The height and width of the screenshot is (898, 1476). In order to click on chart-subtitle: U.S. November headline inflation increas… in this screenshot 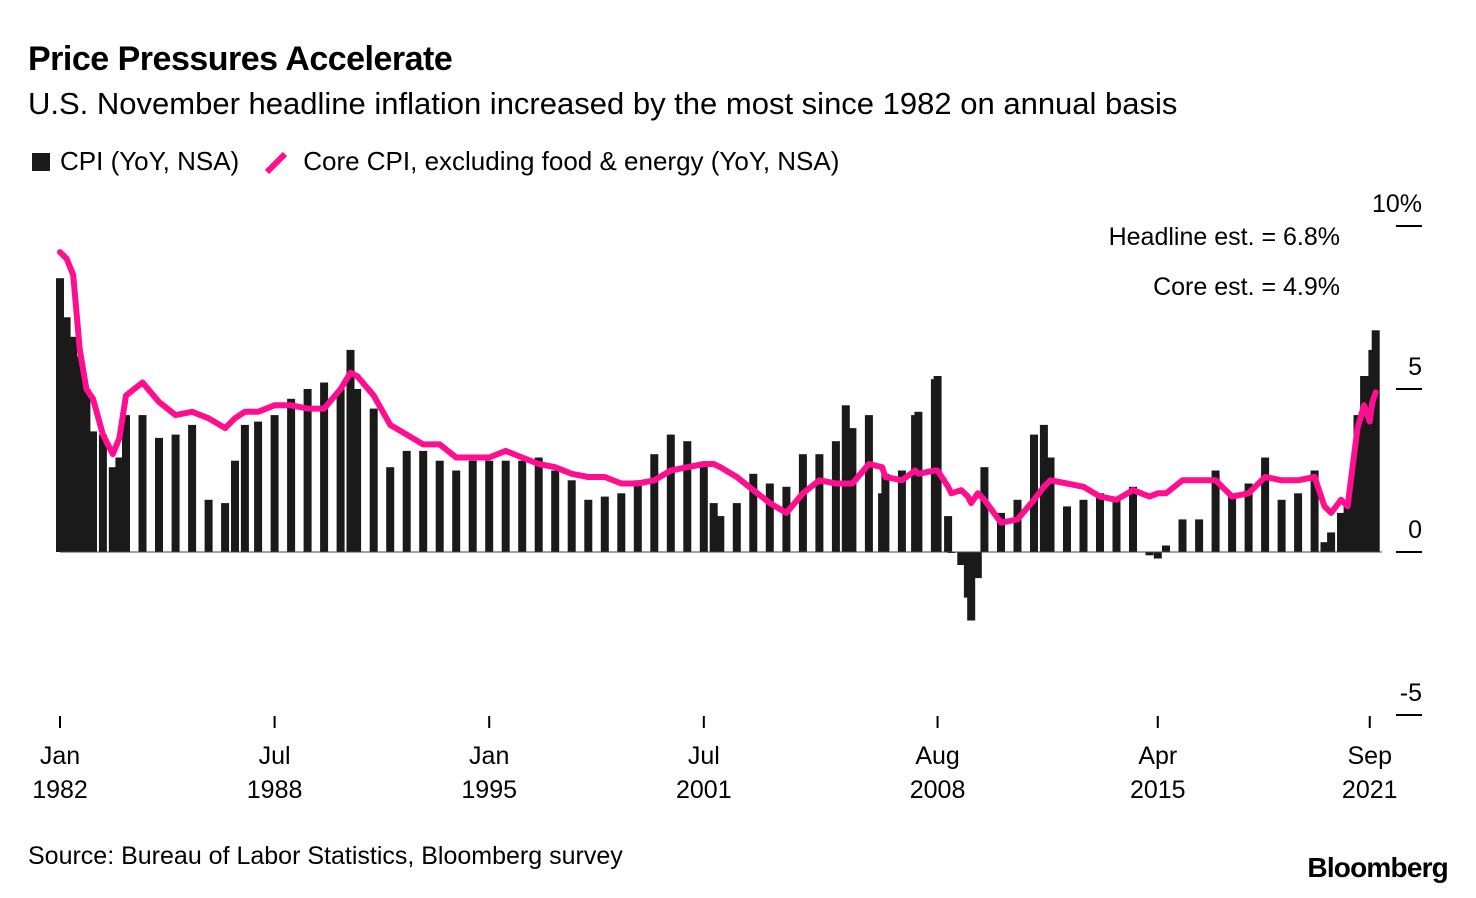, I will do `click(603, 103)`.